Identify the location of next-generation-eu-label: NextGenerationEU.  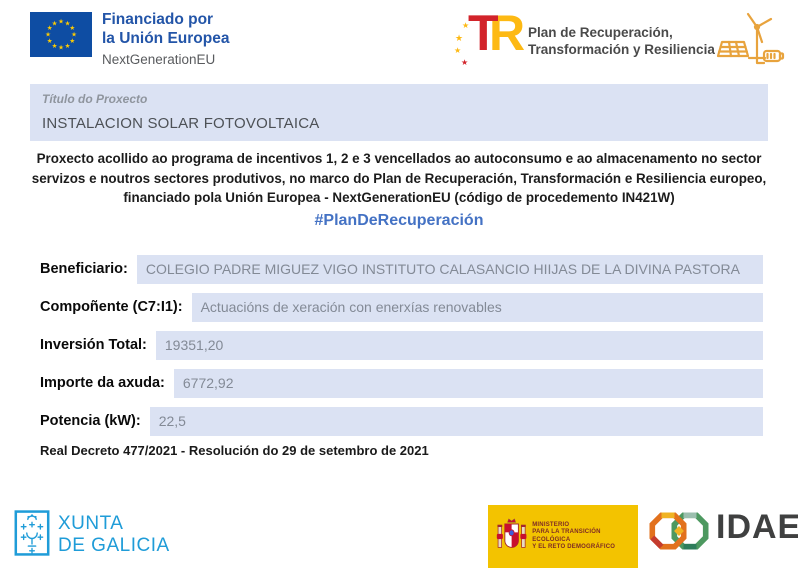
(159, 59).